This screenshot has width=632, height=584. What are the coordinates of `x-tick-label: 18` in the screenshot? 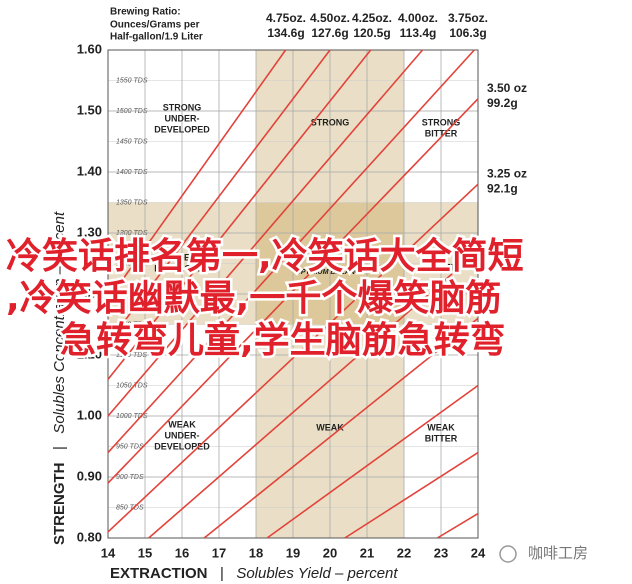 It's located at (256, 552).